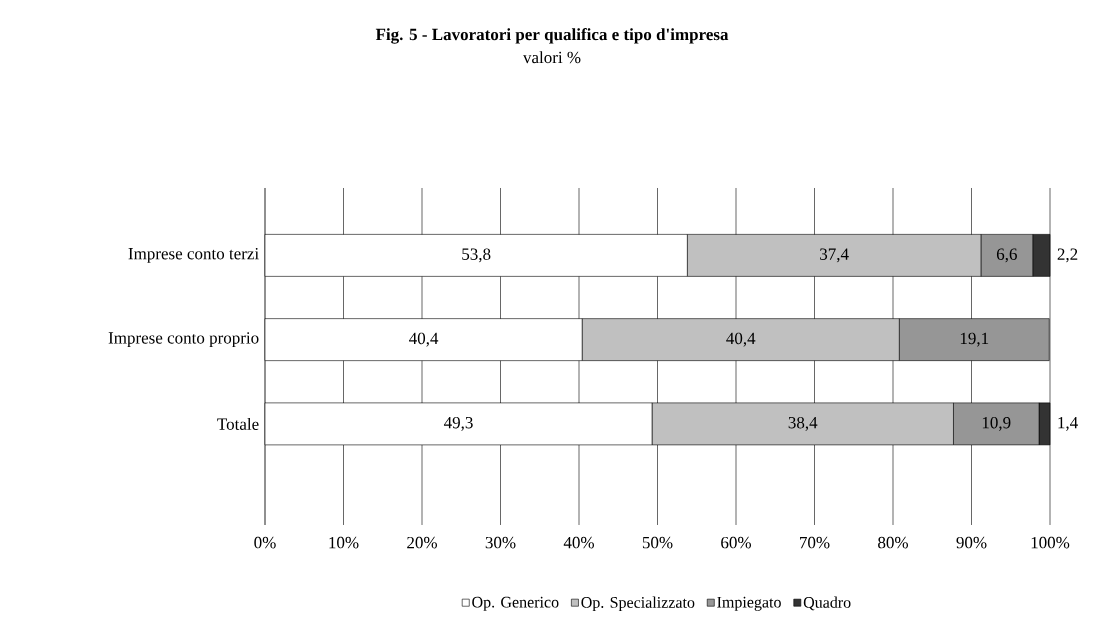  Describe the element at coordinates (476, 255) in the screenshot. I see `data-label: 53,8` at that location.